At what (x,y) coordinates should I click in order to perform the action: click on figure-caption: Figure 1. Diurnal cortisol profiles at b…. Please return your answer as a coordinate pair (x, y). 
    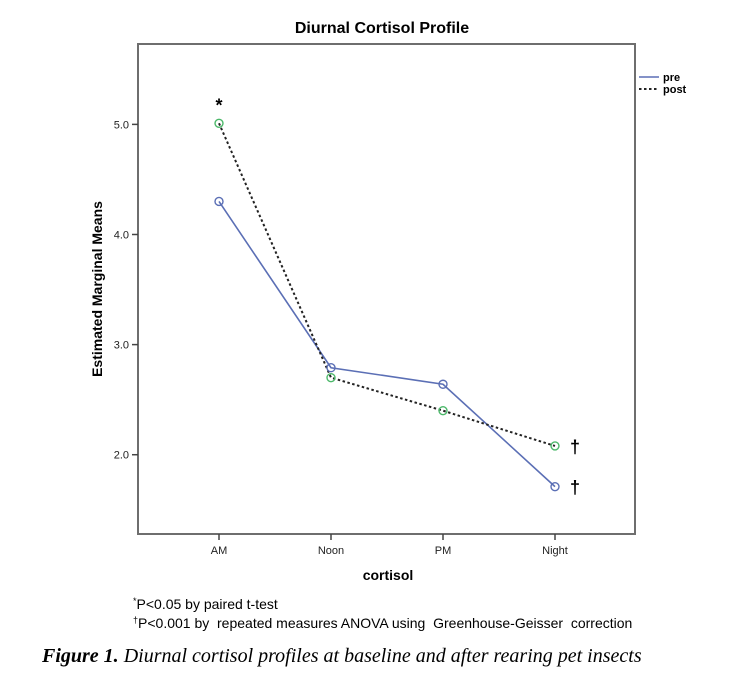
    Looking at the image, I should click on (342, 656).